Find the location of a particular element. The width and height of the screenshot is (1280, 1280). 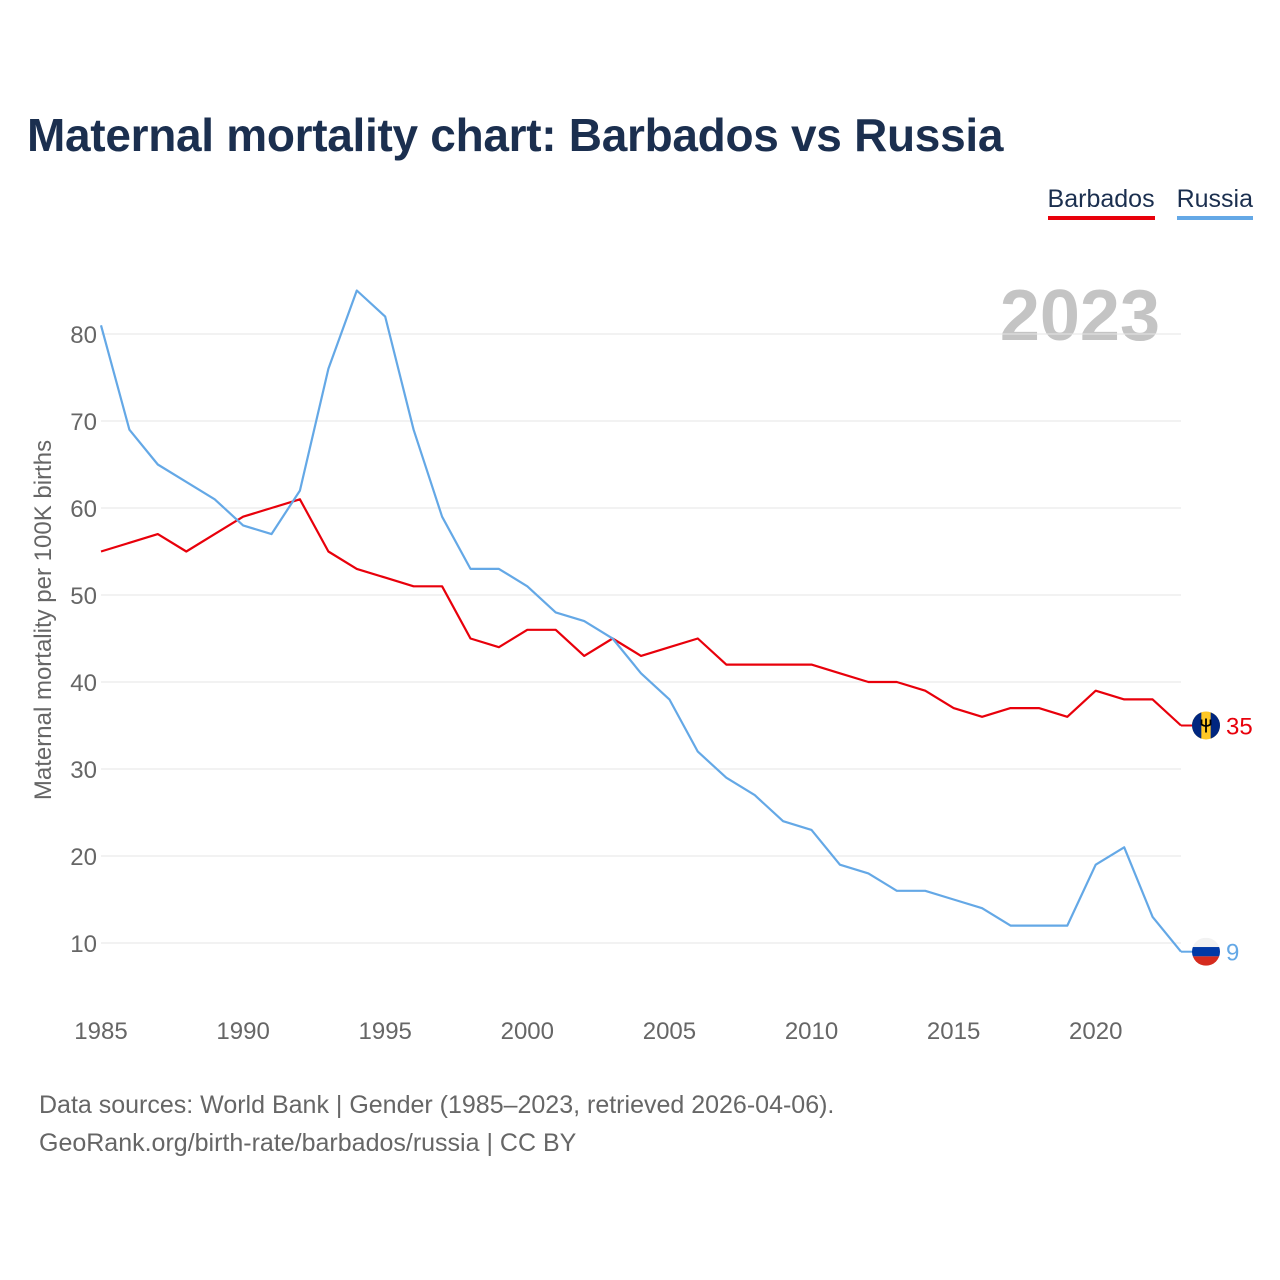

legend: Barbados Russia is located at coordinates (1150, 202).